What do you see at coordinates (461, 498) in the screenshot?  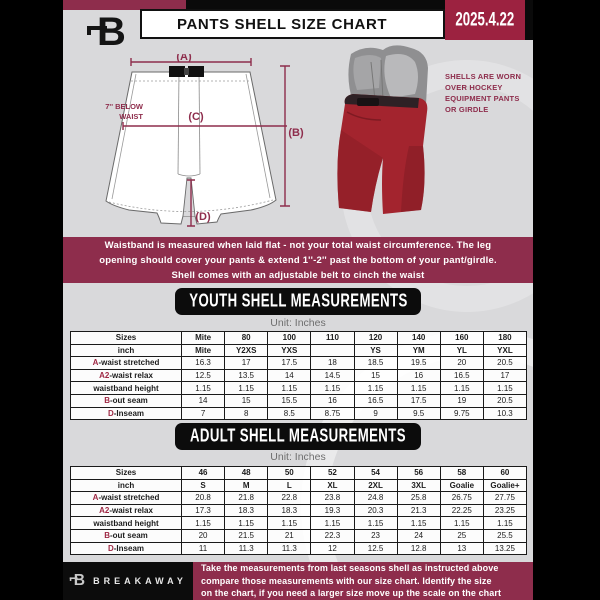 I see `table-cell: 26.75` at bounding box center [461, 498].